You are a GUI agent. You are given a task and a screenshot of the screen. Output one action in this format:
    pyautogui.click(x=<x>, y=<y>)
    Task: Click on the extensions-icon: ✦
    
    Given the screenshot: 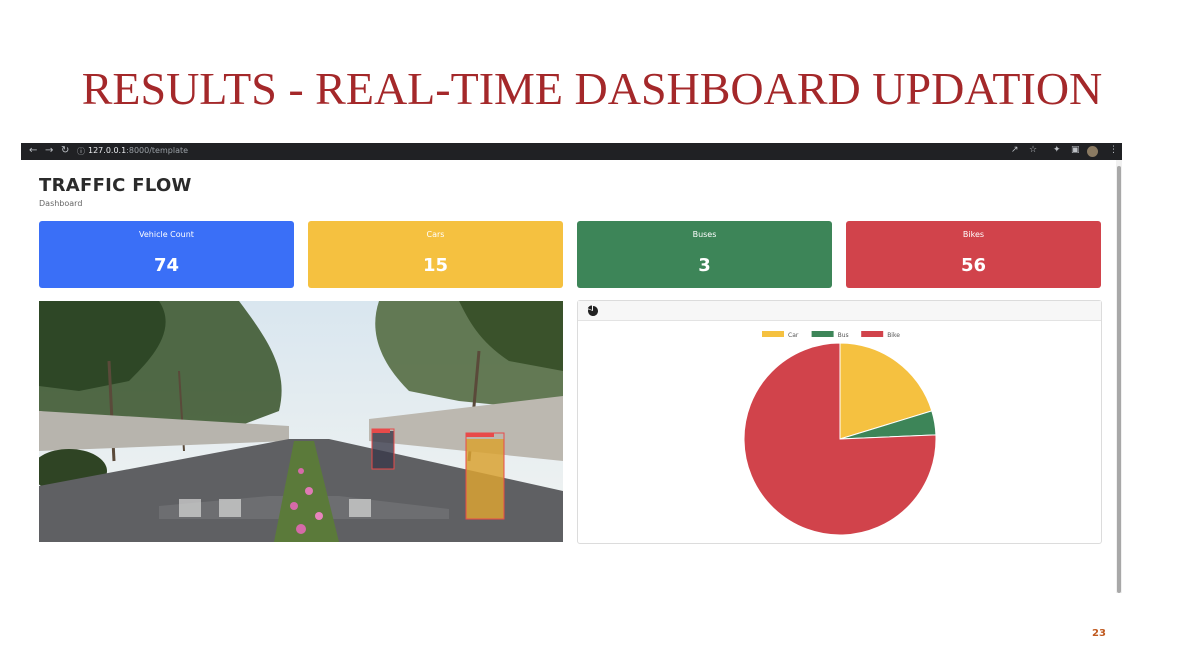 What is the action you would take?
    pyautogui.click(x=1057, y=150)
    